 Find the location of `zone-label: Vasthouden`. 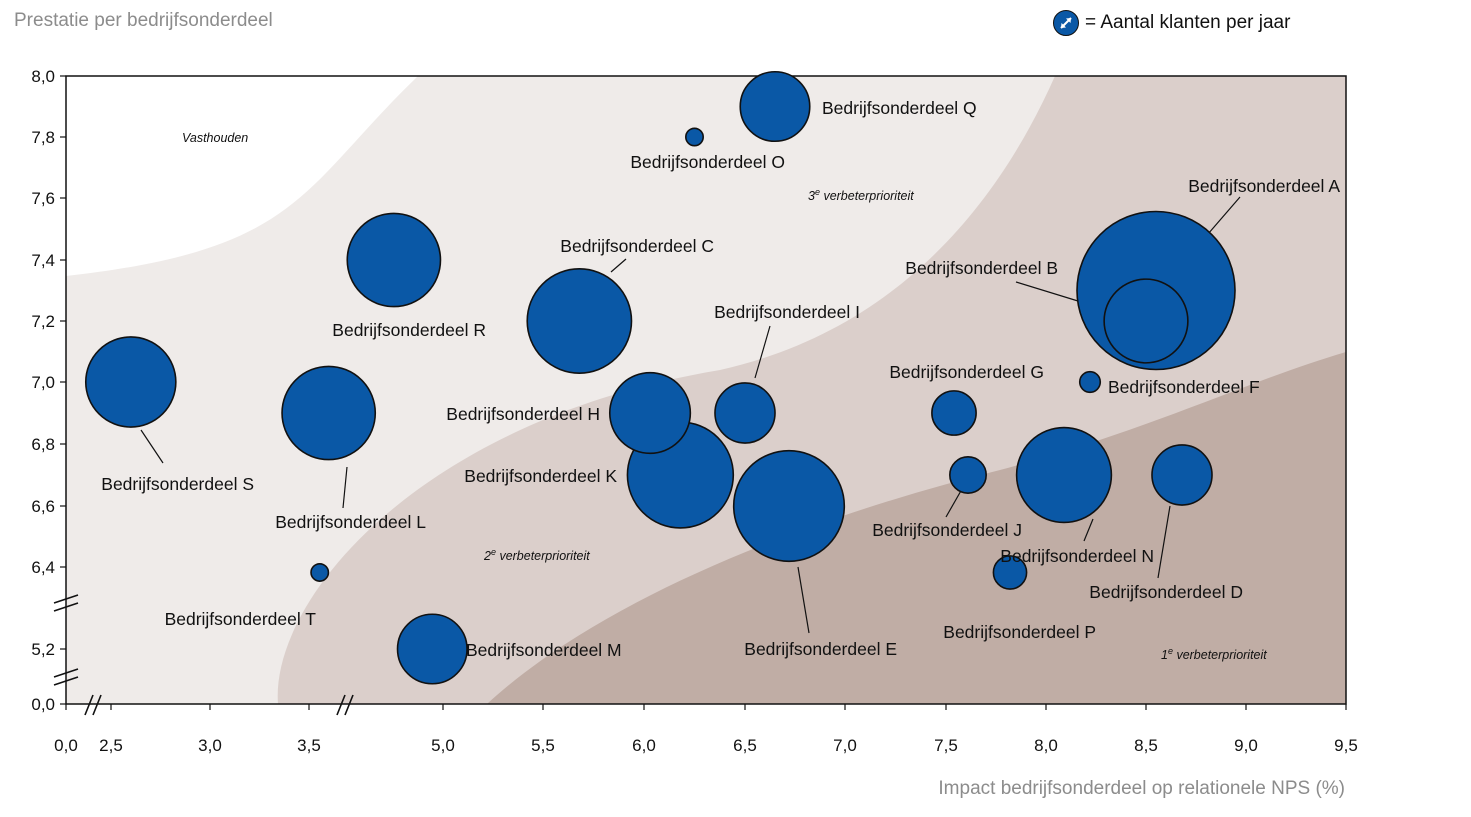

zone-label: Vasthouden is located at coordinates (215, 138).